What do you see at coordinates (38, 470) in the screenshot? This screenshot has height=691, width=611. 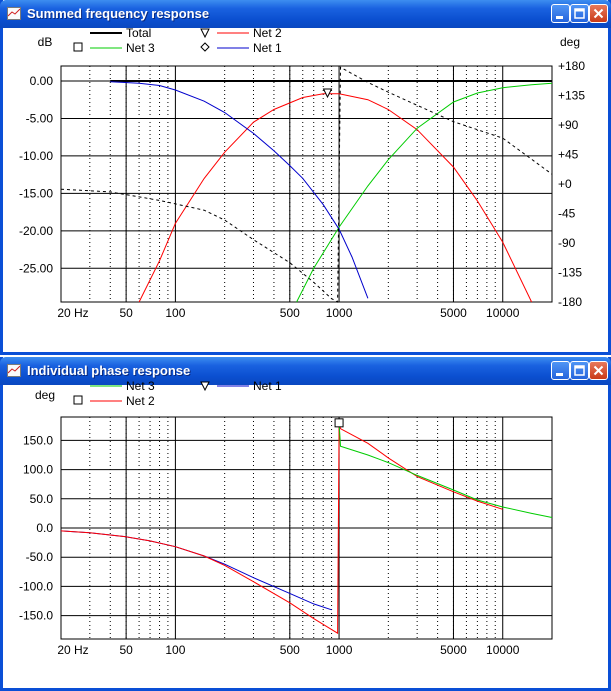 I see `y-tick-label: 100.0` at bounding box center [38, 470].